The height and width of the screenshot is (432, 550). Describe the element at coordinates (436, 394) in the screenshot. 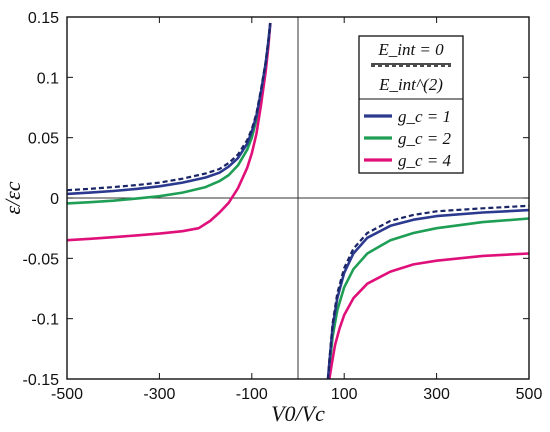

I see `x-tick-label: 300` at that location.